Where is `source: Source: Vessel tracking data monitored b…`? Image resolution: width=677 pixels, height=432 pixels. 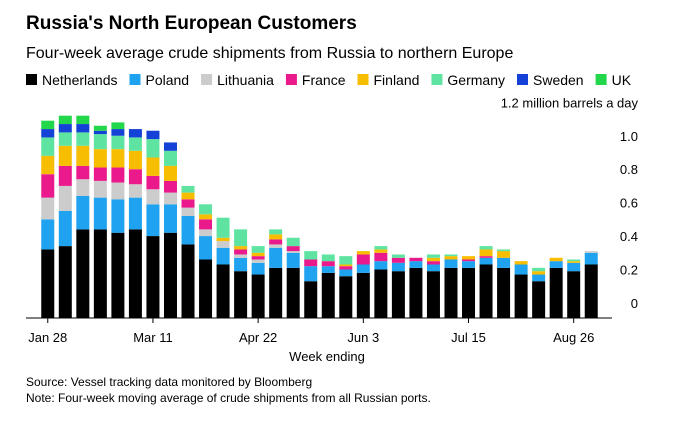
source: Source: Vessel tracking data monitored b… is located at coordinates (169, 382).